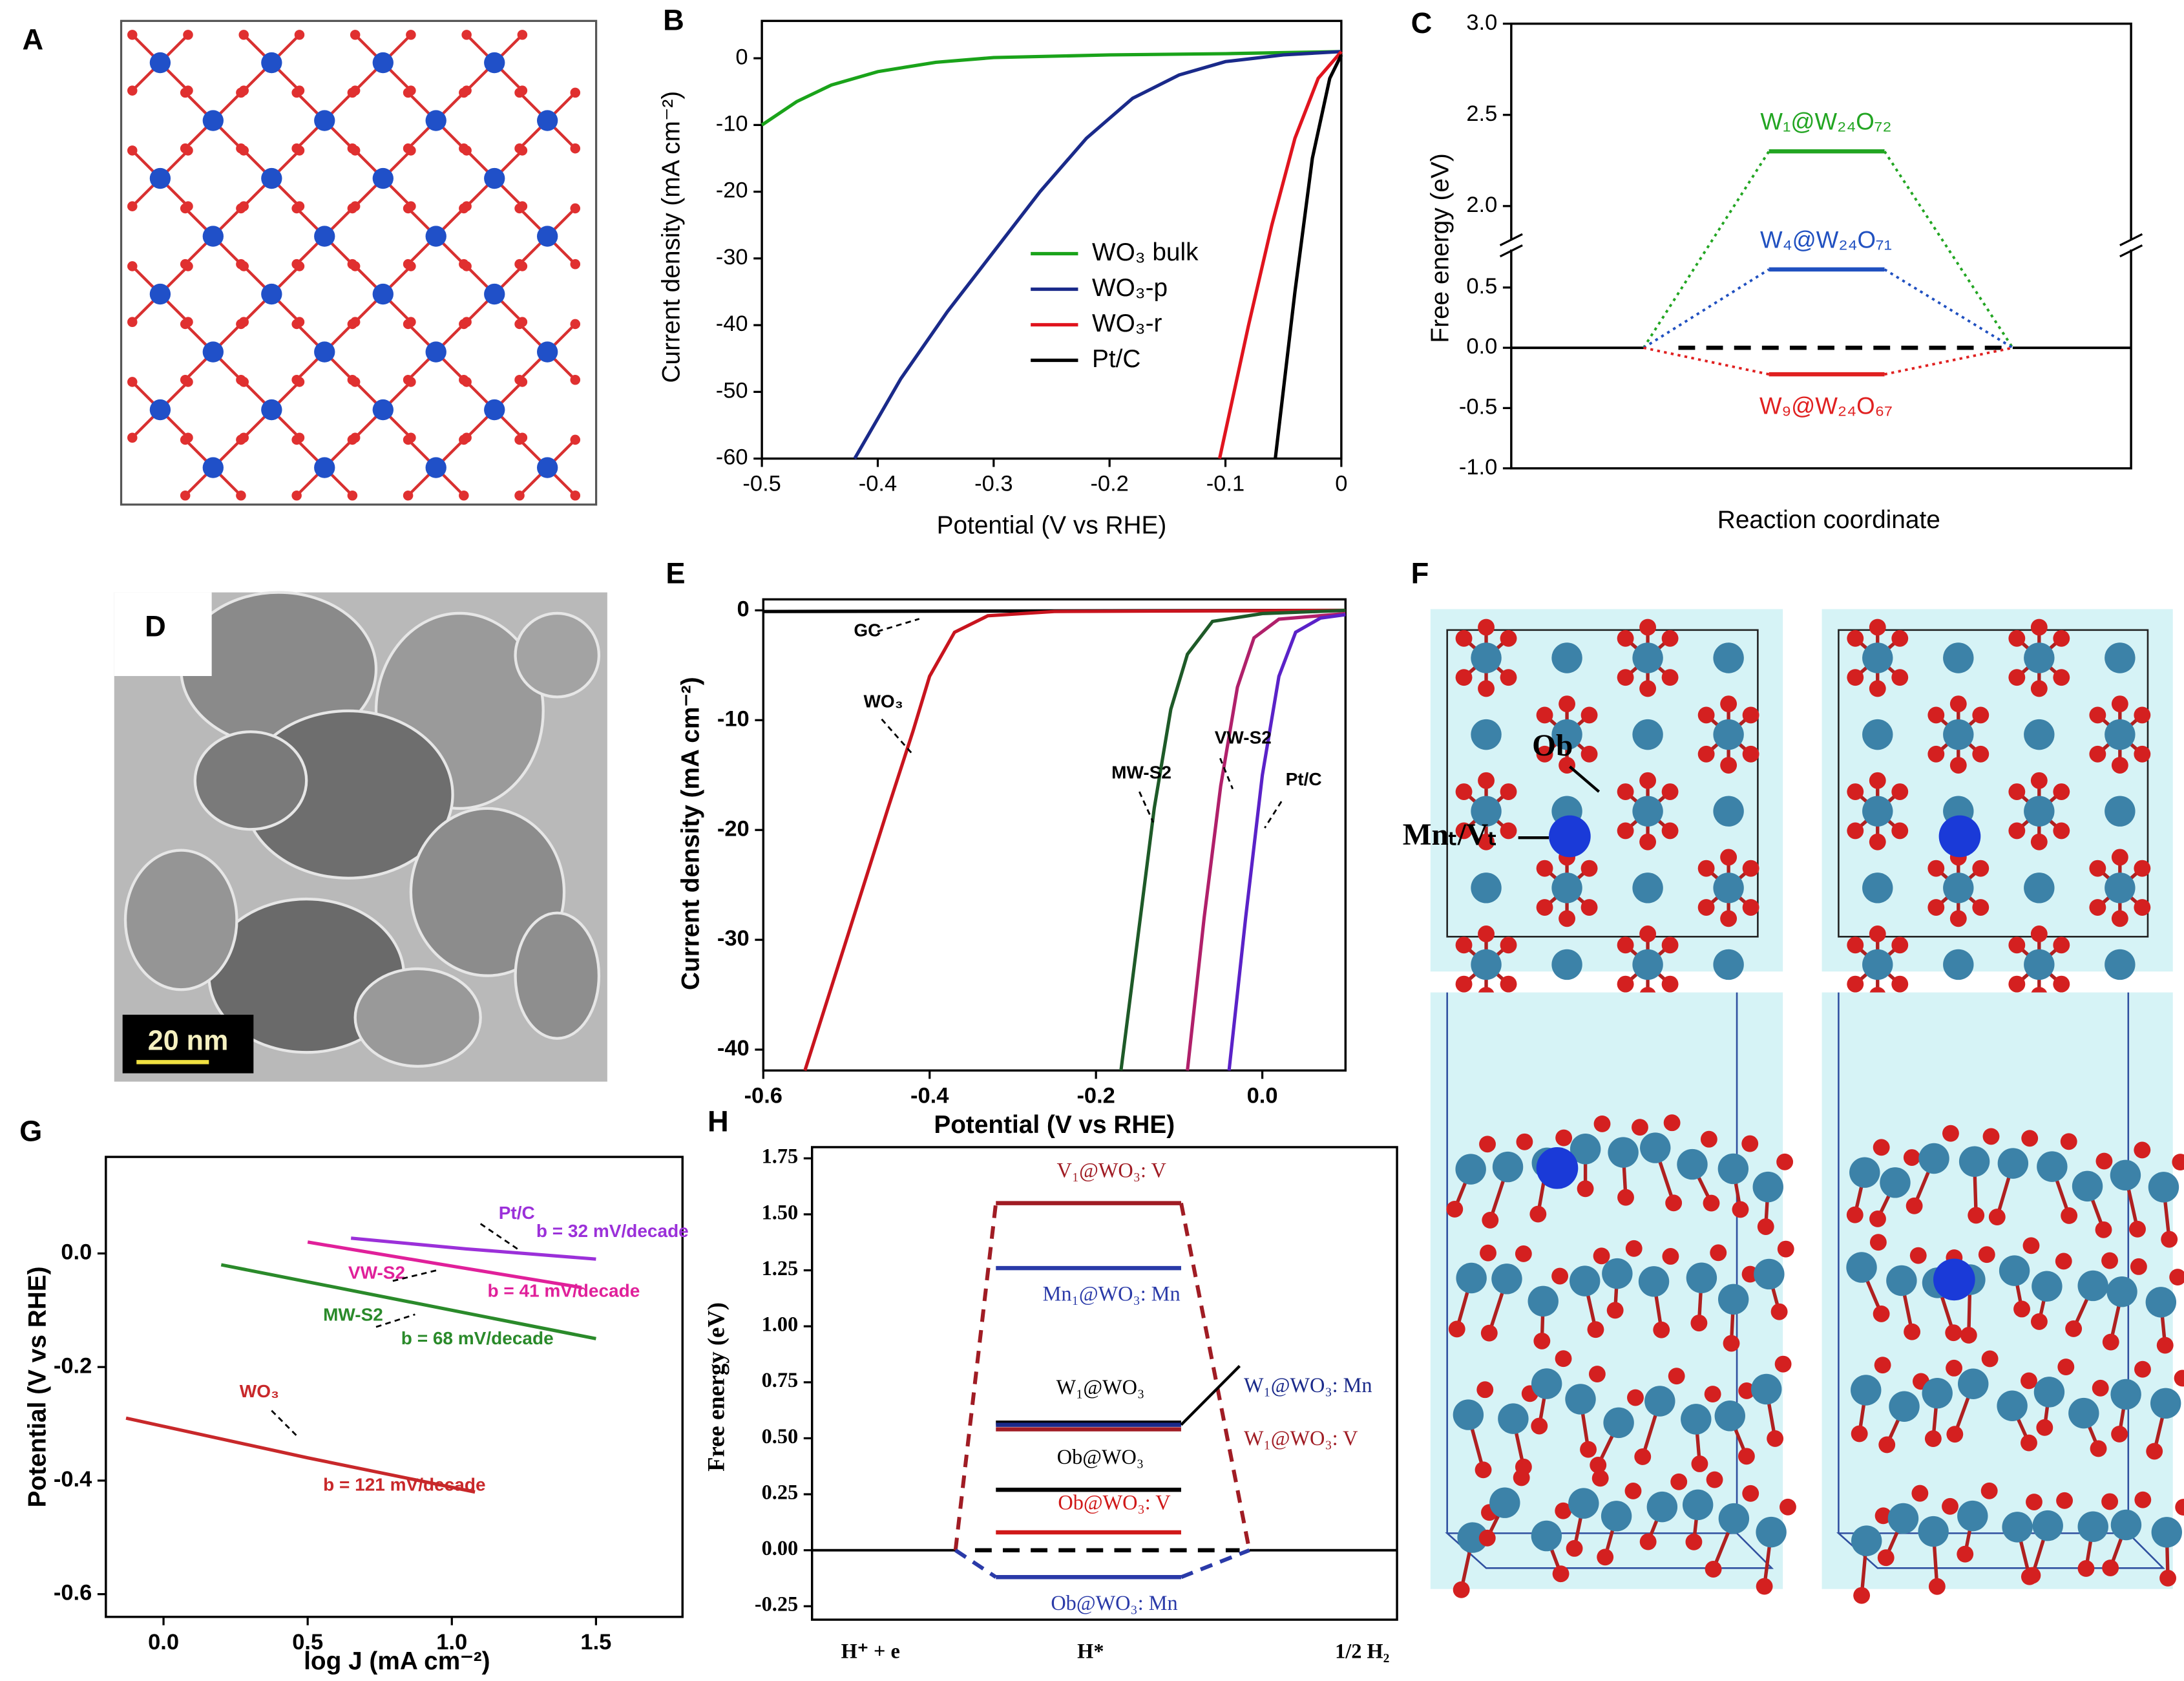 The height and width of the screenshot is (1681, 2184). Describe the element at coordinates (691, 833) in the screenshot. I see `y-axis-label: Current density (mA cm⁻²)` at that location.